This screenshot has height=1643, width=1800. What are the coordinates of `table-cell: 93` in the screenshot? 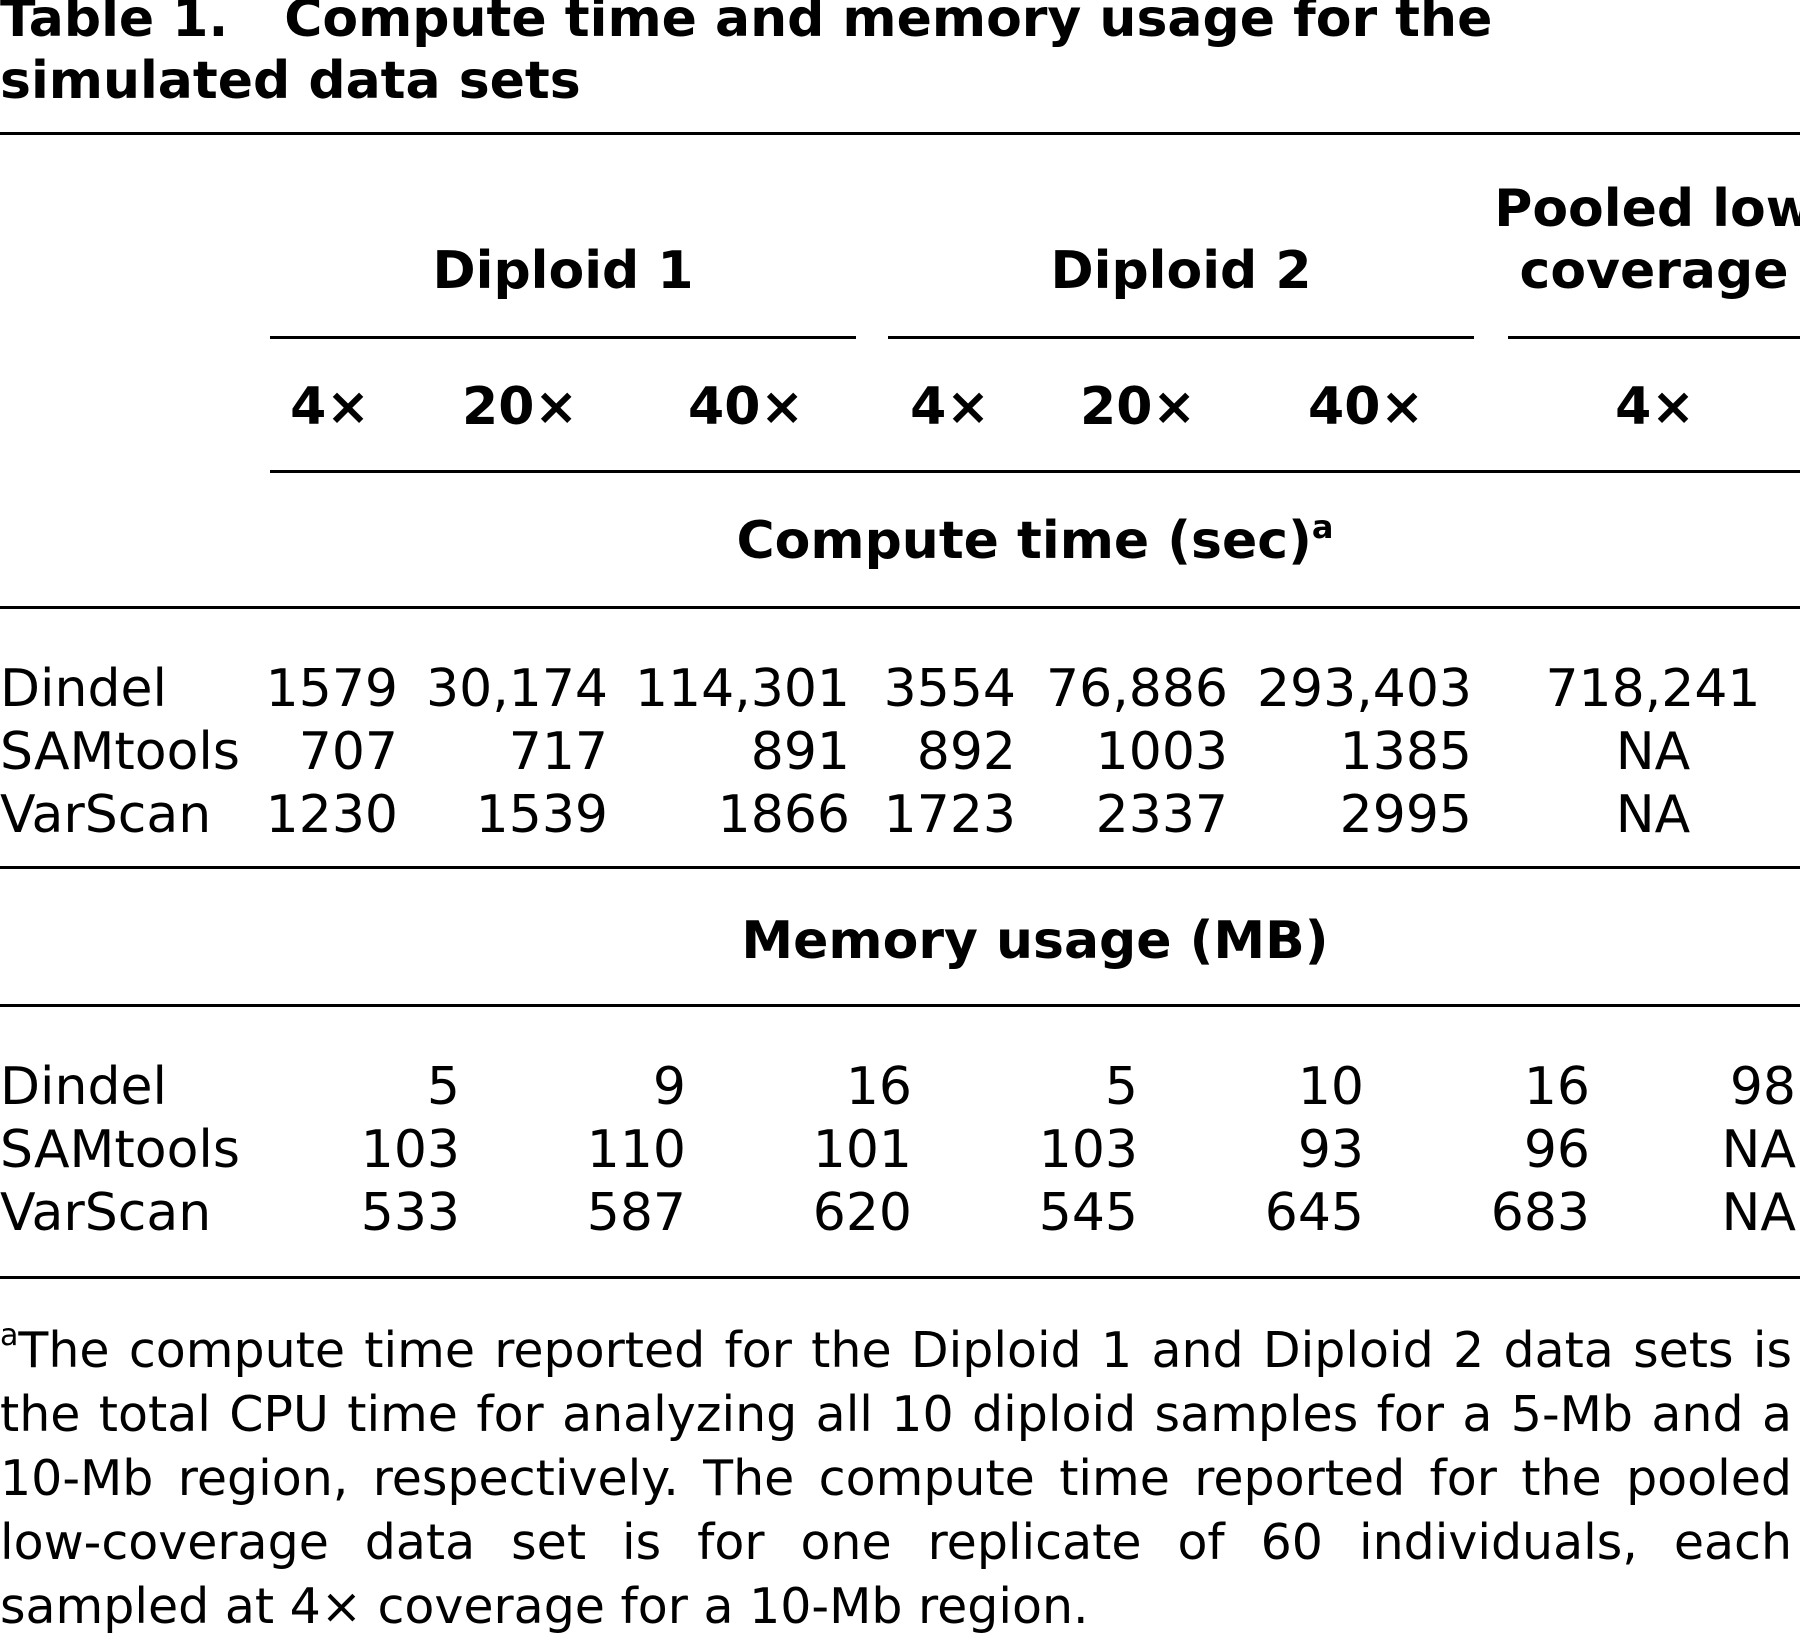 It's located at (1330, 1150).